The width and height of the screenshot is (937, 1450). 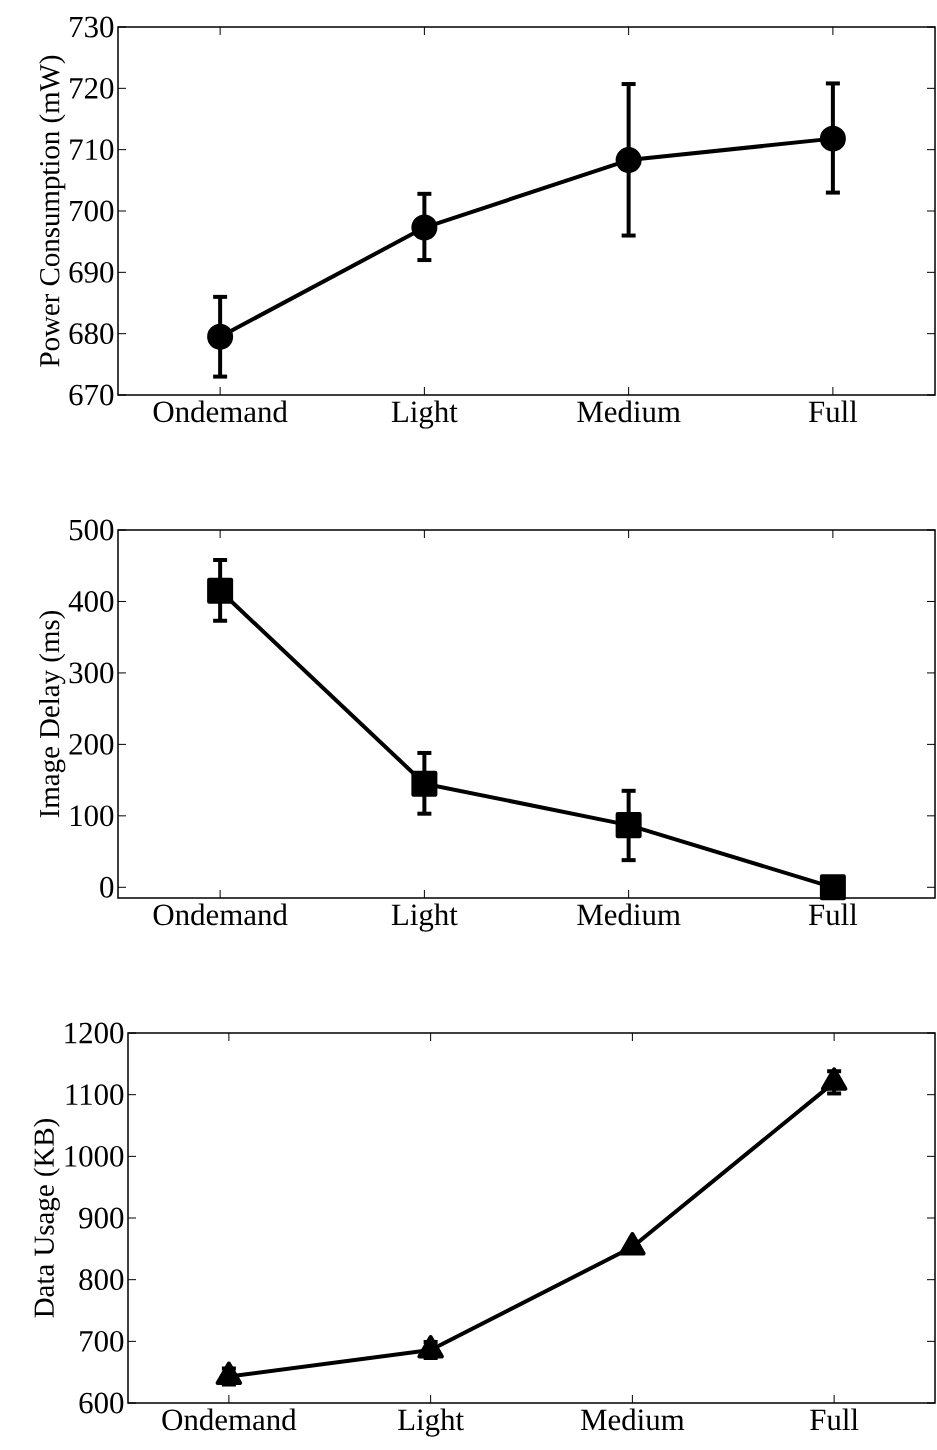 I want to click on y-axis-title: Data Usage (KB), so click(x=46, y=1218).